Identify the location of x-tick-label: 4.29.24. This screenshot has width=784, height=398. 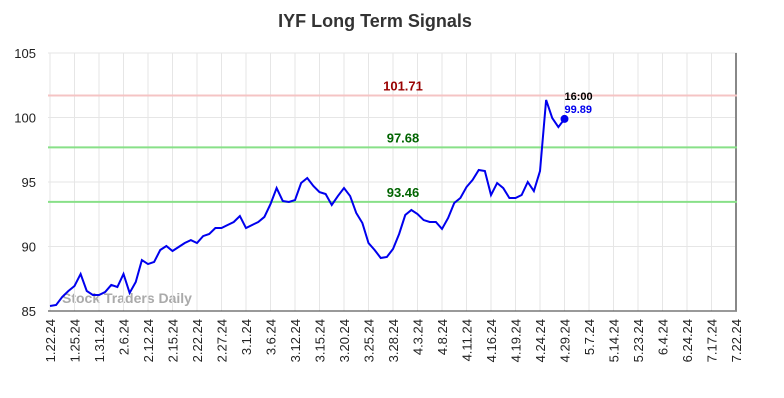
(565, 340).